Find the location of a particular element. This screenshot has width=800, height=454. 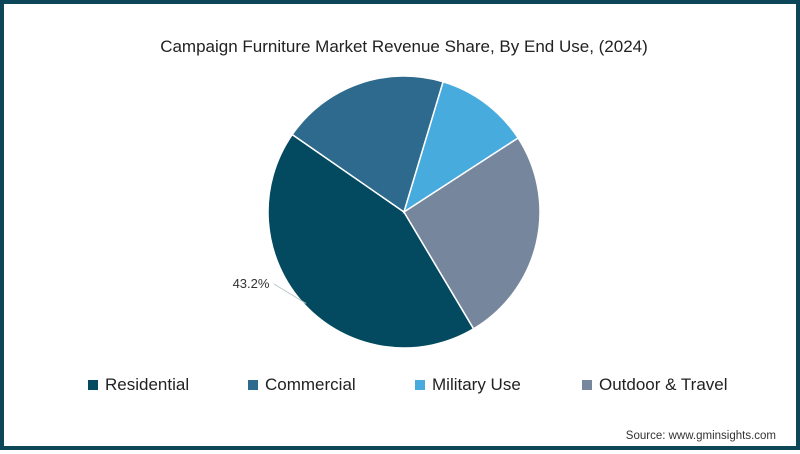

legend-item-residential: Residential is located at coordinates (138, 385).